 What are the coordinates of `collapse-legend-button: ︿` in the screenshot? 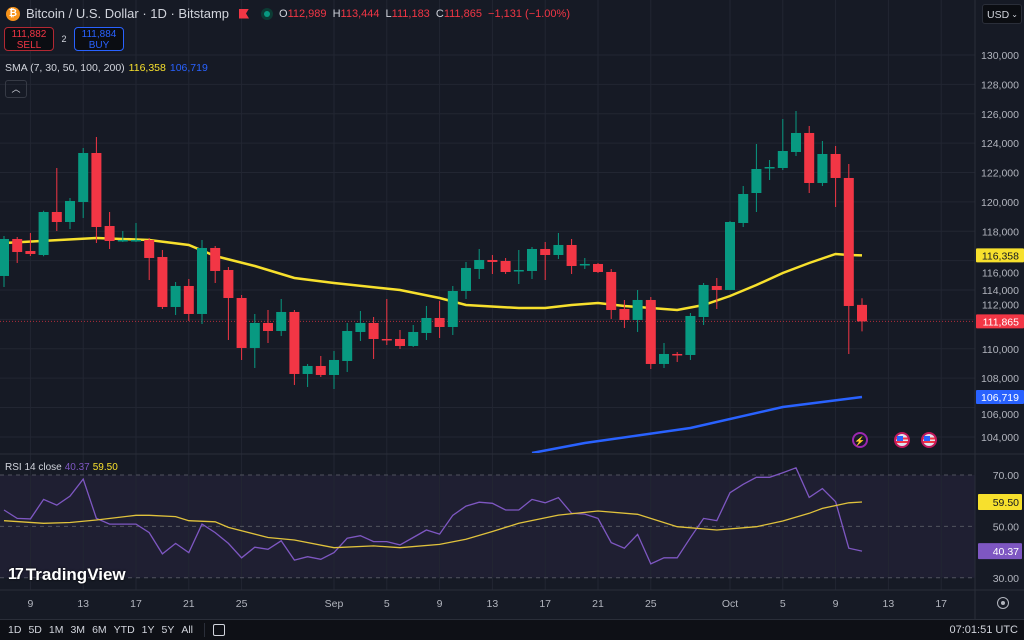 It's located at (16, 89).